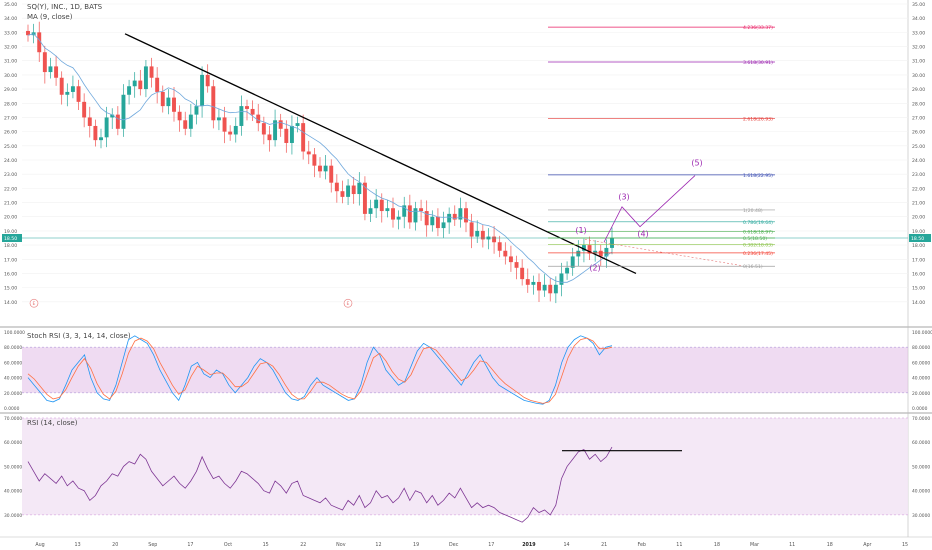 The width and height of the screenshot is (932, 550). What do you see at coordinates (10, 232) in the screenshot?
I see `price-tick-label: 19.00` at bounding box center [10, 232].